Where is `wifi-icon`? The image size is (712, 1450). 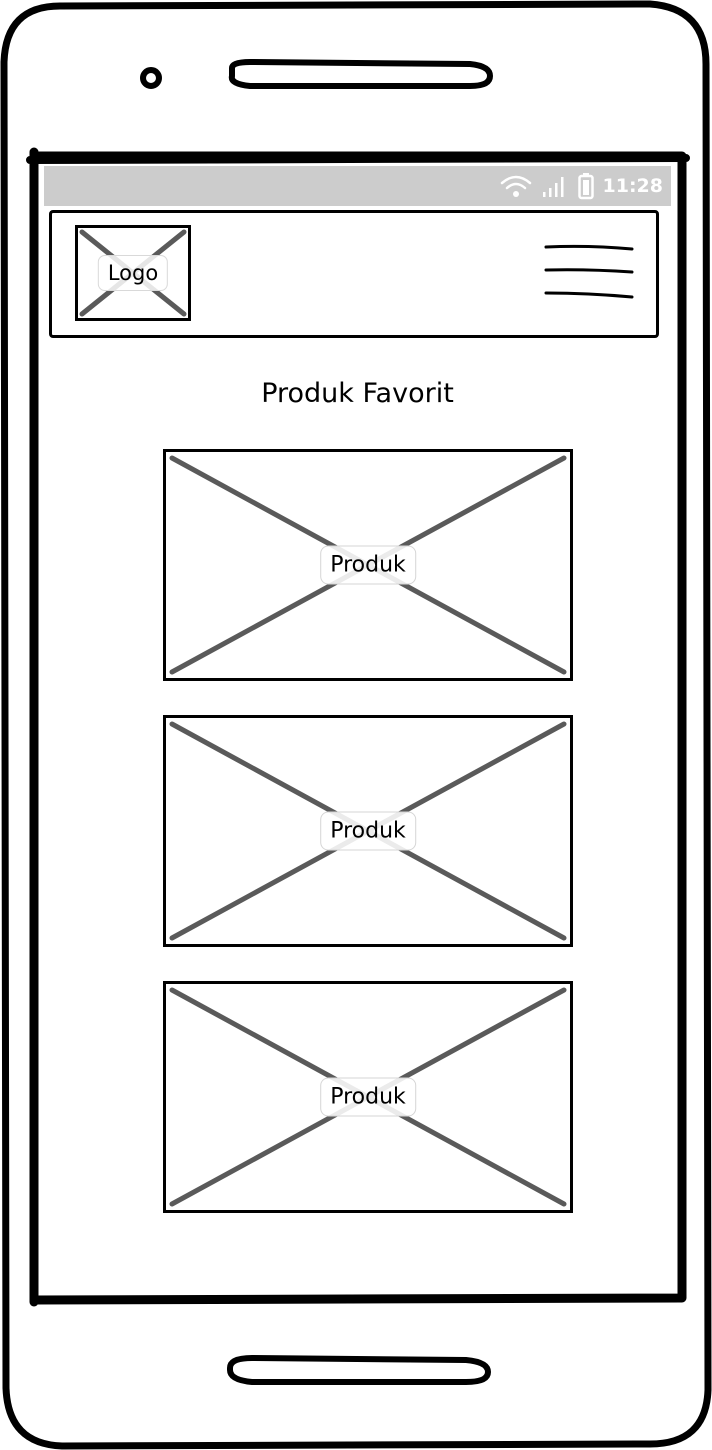 wifi-icon is located at coordinates (516, 186).